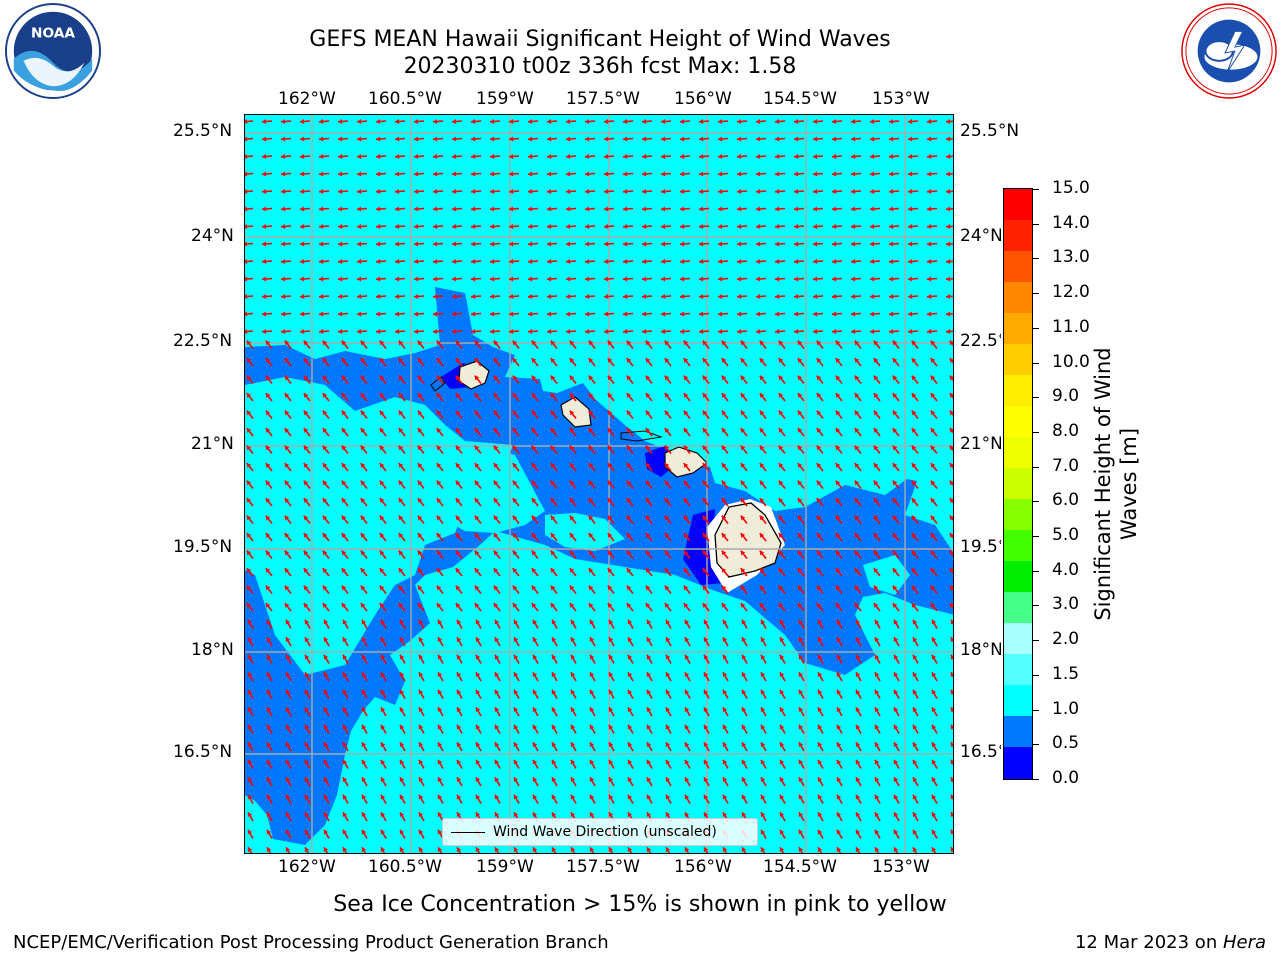  I want to click on lon-label-bottom: 162°W, so click(307, 867).